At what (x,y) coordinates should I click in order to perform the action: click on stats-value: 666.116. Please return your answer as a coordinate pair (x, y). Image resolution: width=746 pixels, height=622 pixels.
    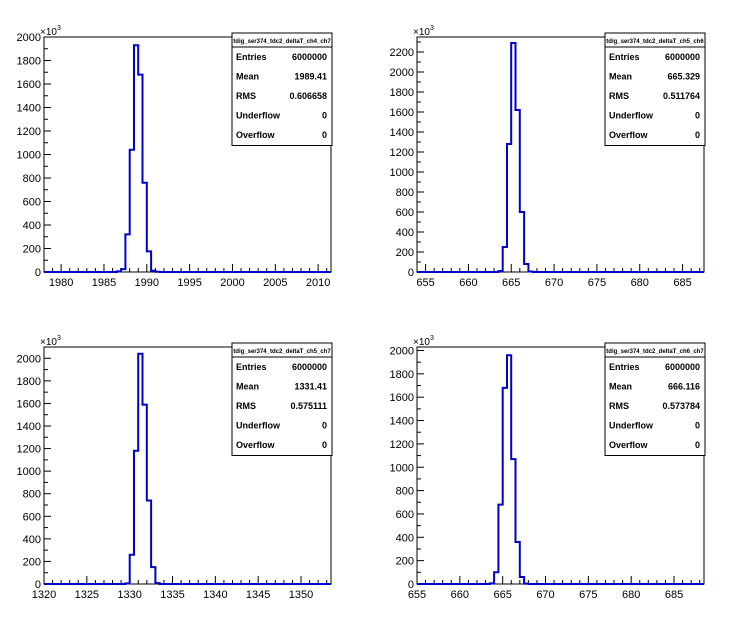
    Looking at the image, I should click on (684, 387).